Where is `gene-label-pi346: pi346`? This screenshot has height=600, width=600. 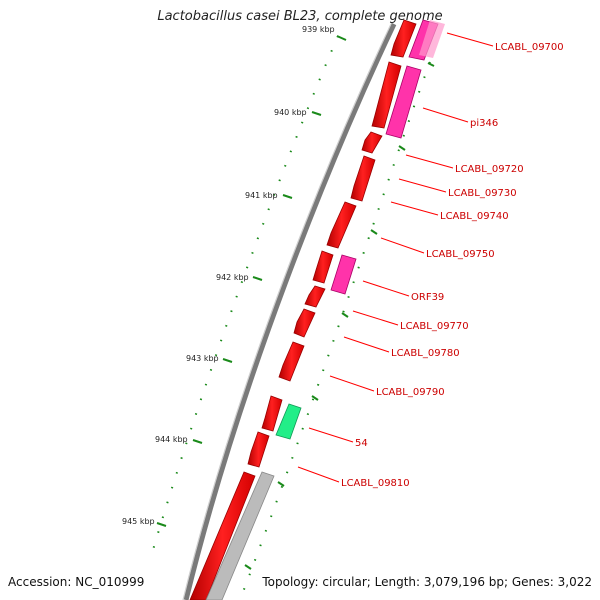 gene-label-pi346: pi346 is located at coordinates (484, 123).